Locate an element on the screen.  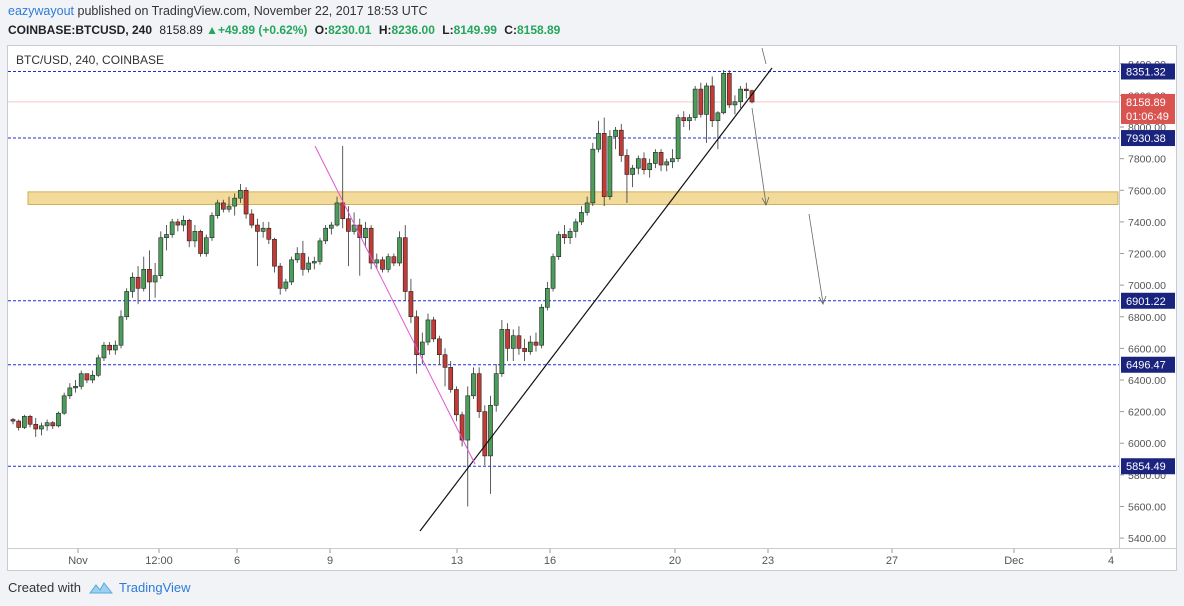
level-tag: 6901.22 is located at coordinates (1148, 300).